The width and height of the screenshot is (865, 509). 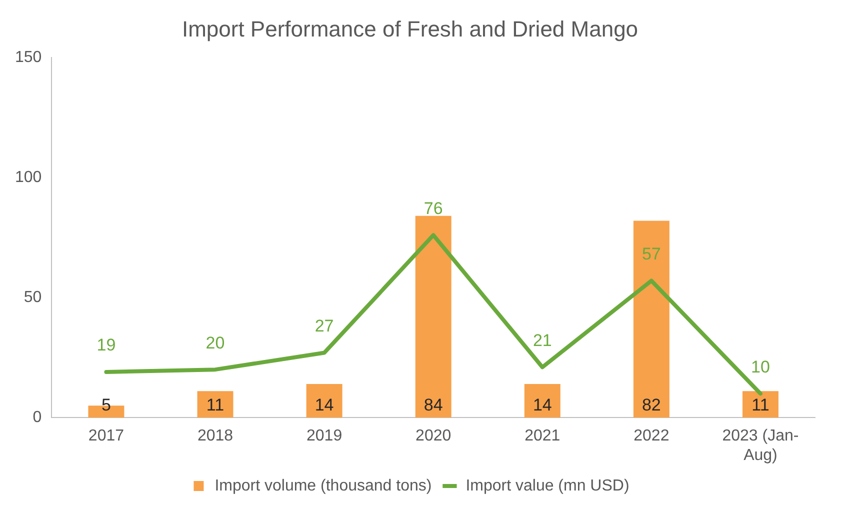 What do you see at coordinates (542, 436) in the screenshot?
I see `x-tick-label: 2021` at bounding box center [542, 436].